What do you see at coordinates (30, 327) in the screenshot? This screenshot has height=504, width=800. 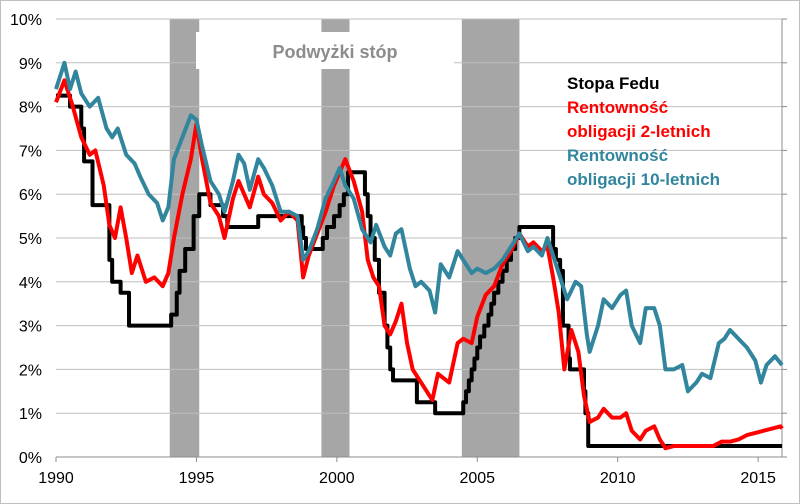 I see `y-tick-label: 3%` at bounding box center [30, 327].